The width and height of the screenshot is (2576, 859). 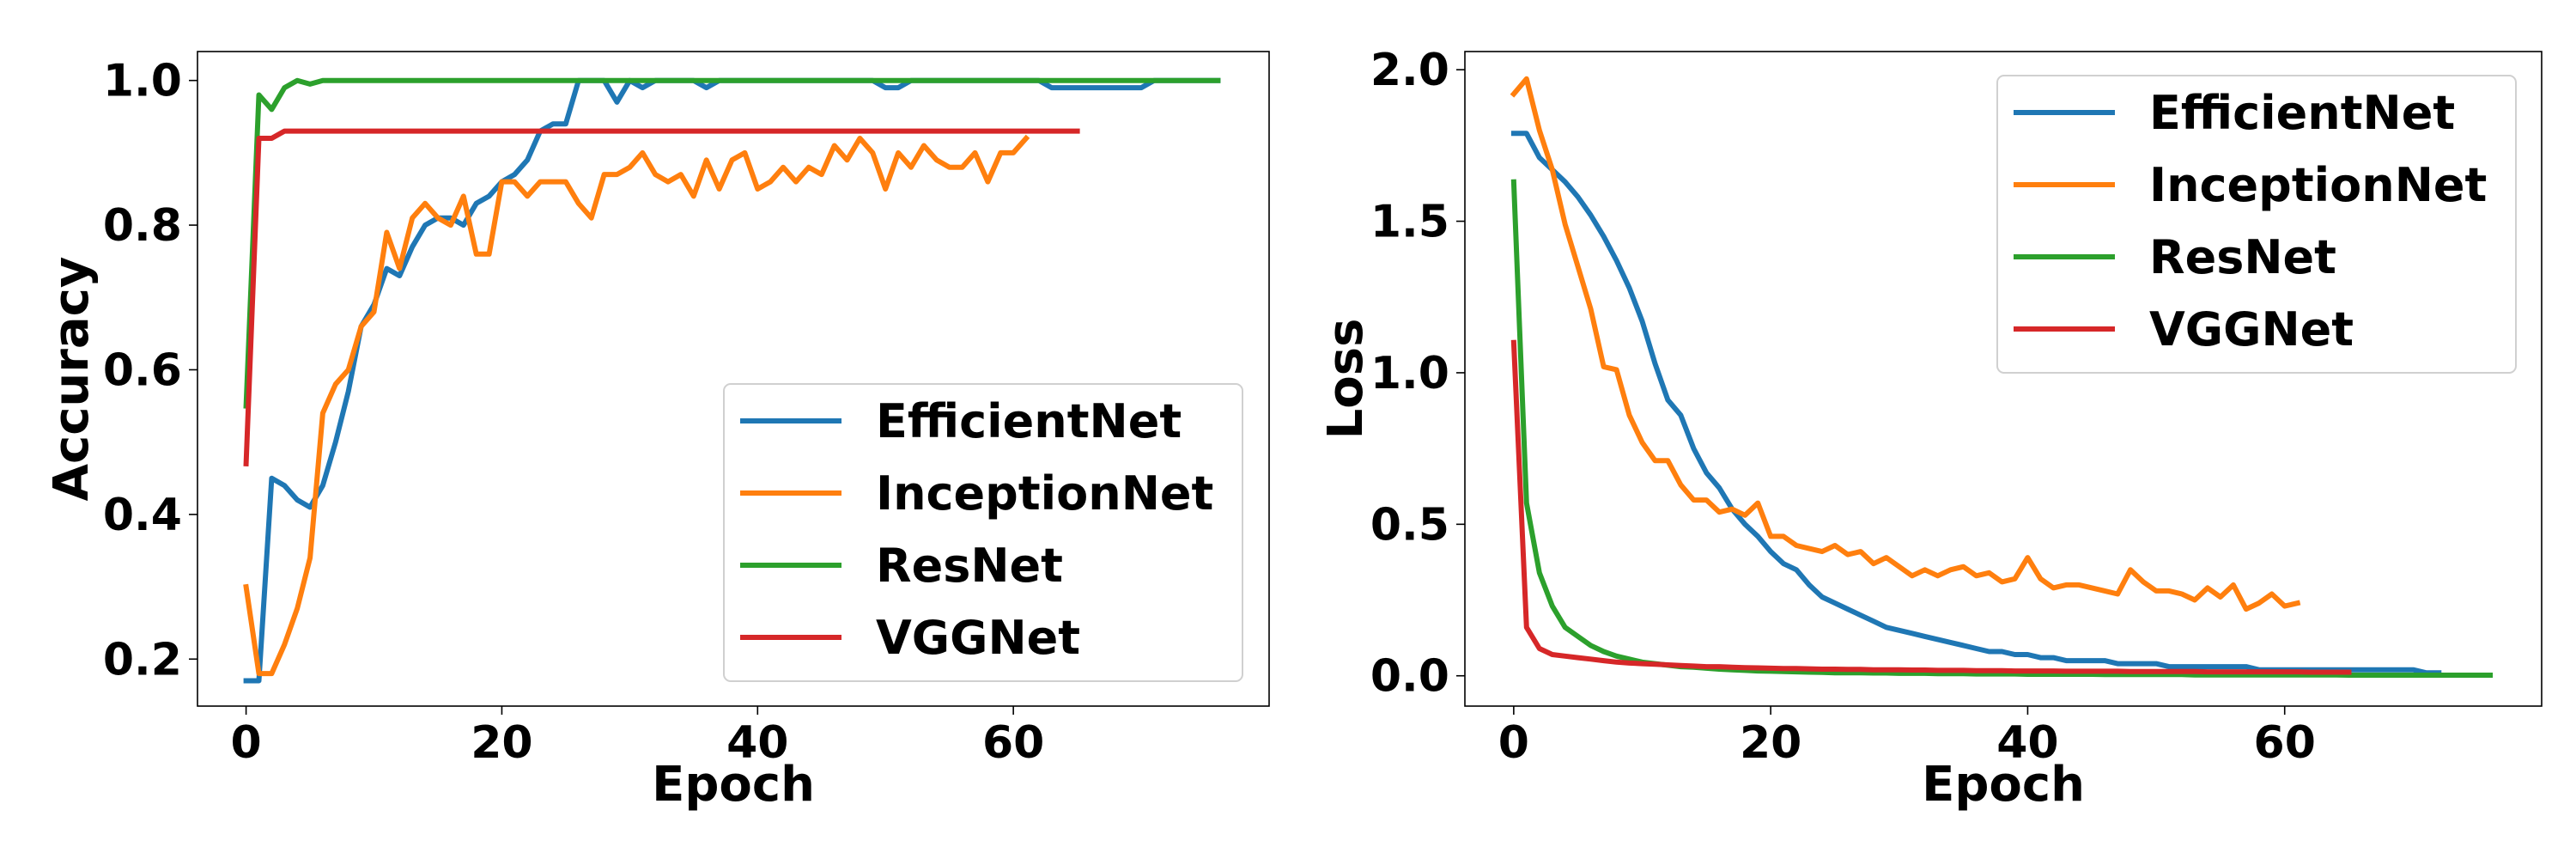 I want to click on loss-y-tick-label: 0.5, so click(x=1409, y=525).